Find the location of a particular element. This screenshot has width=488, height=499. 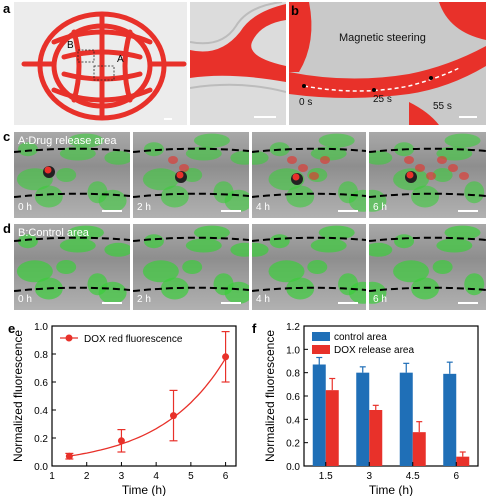

chart-f-xtick-label-3: 6 is located at coordinates (456, 476).